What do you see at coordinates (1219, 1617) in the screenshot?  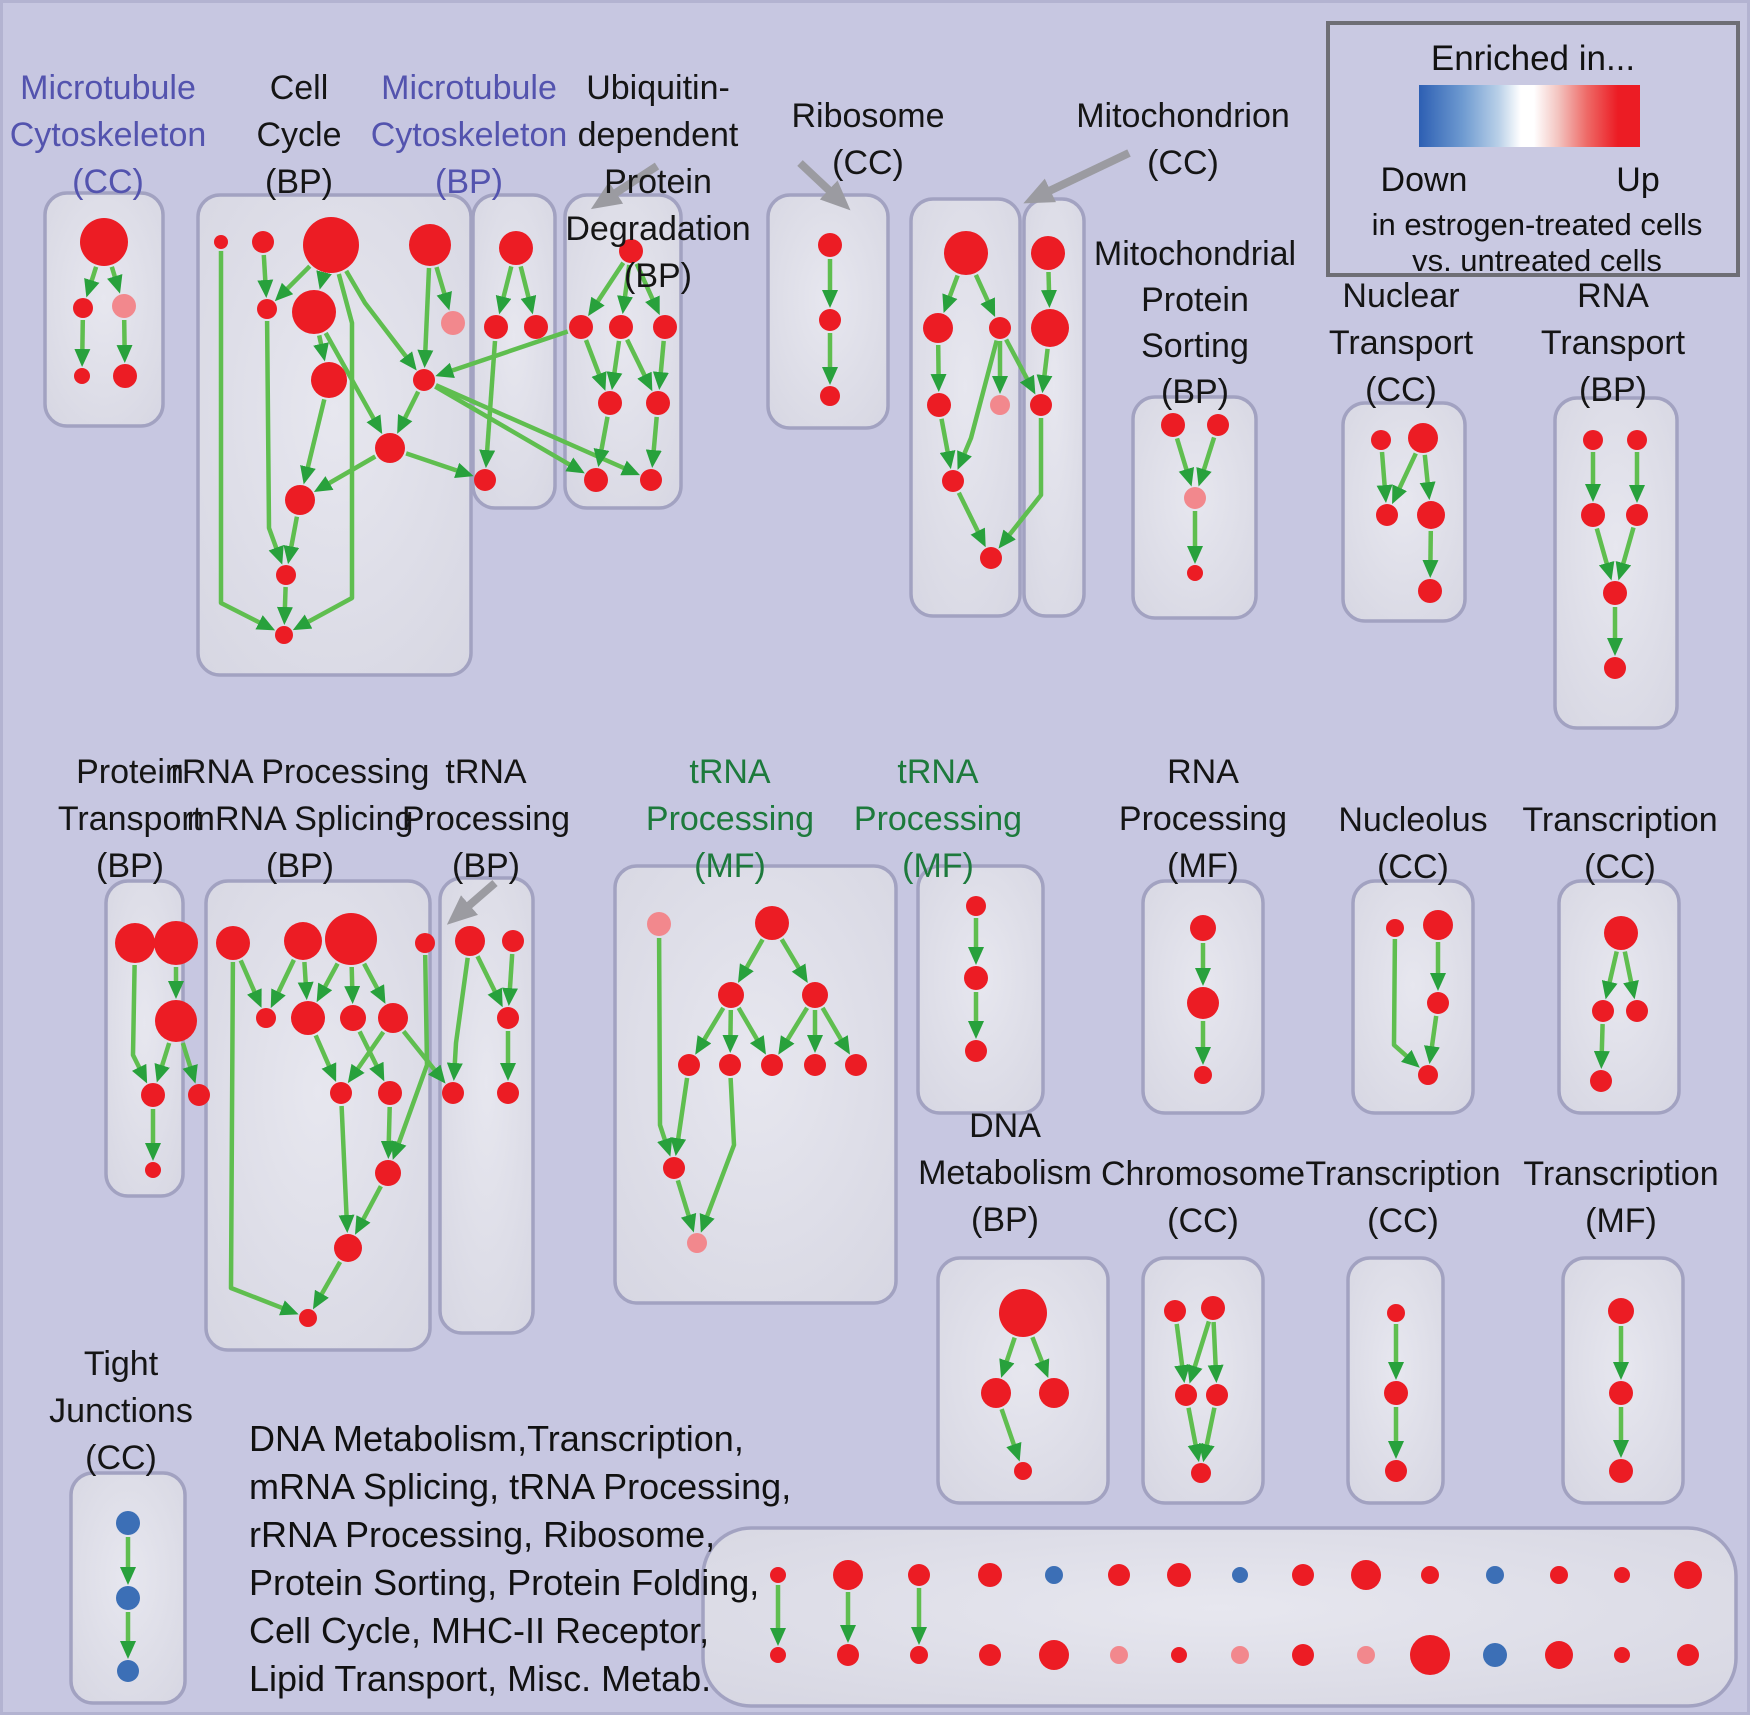 I see `misc-box` at bounding box center [1219, 1617].